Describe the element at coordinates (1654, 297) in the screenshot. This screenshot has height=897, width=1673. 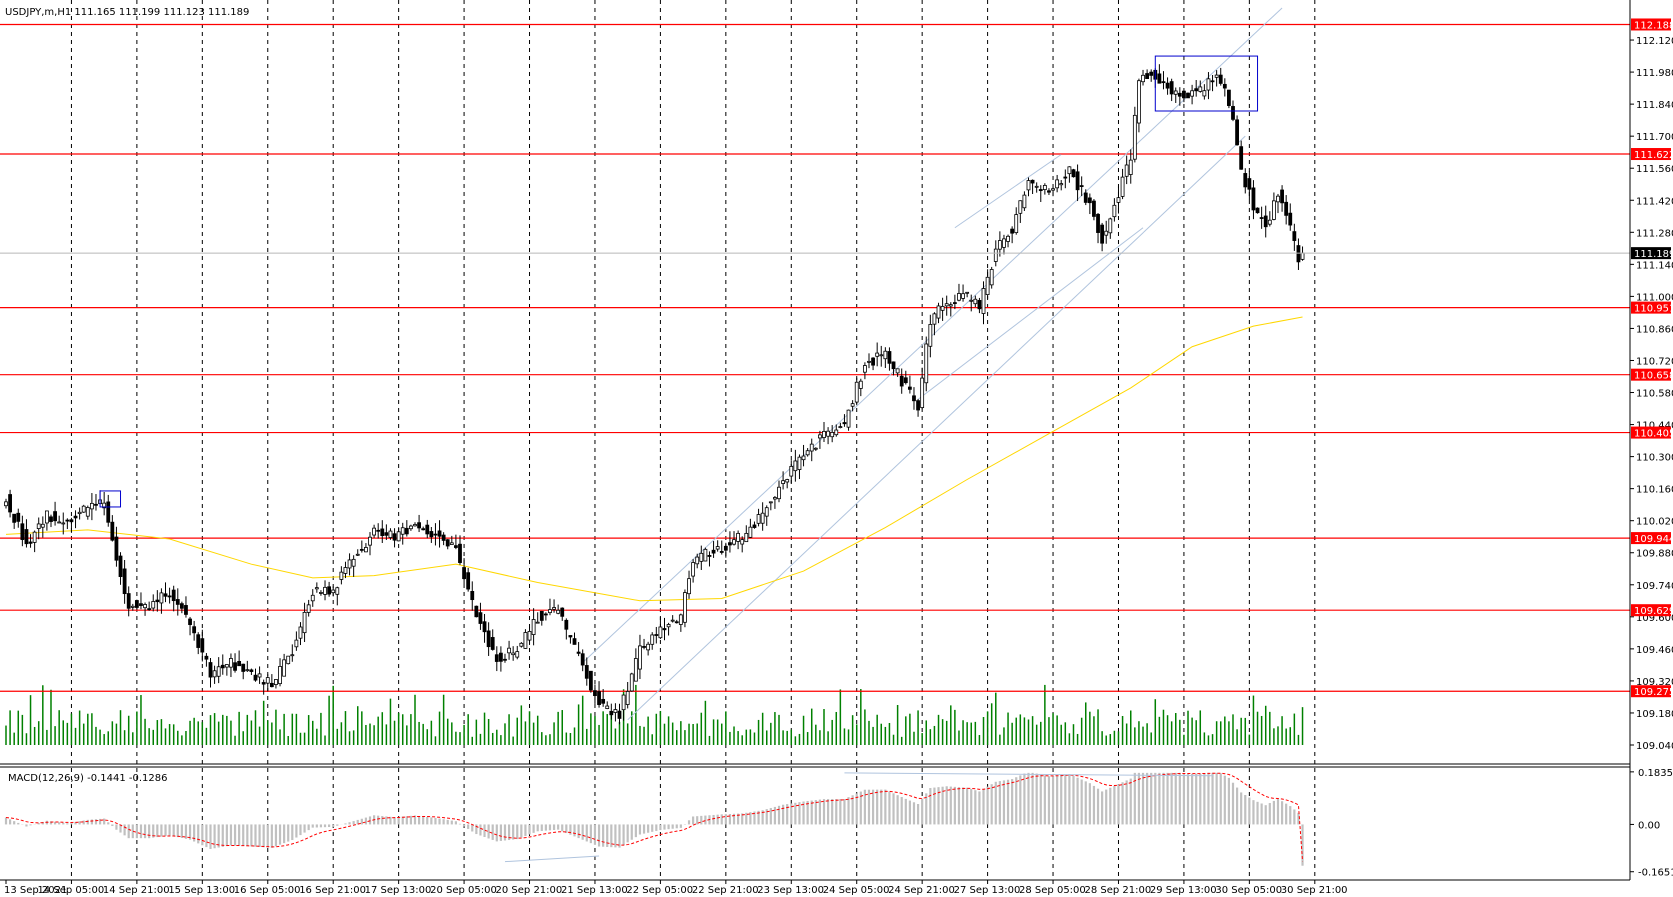
I see `price-tick-label: 111.000` at that location.